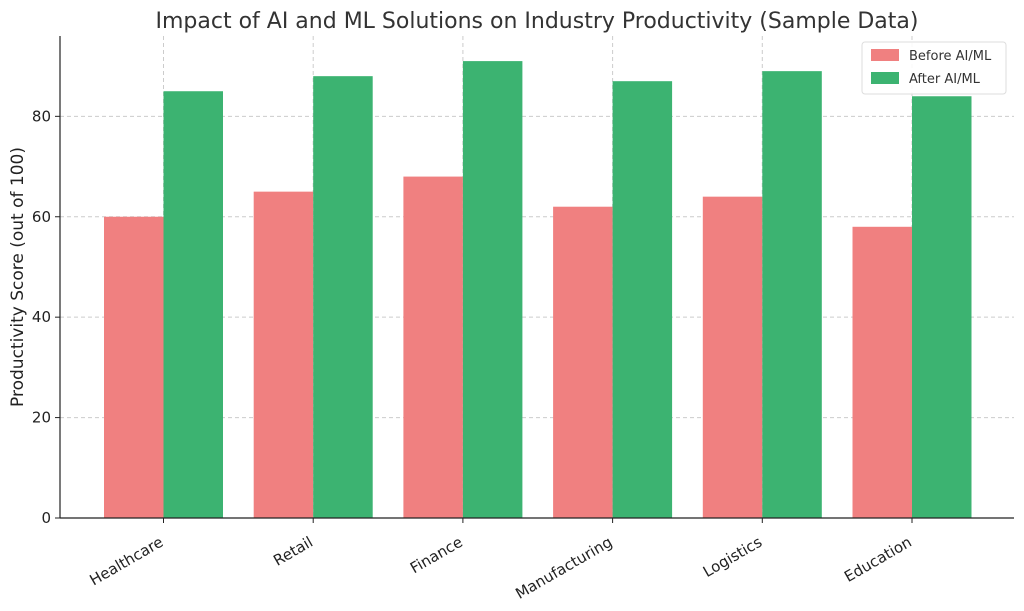 The height and width of the screenshot is (611, 1024). I want to click on legend-swatch-before, so click(885, 55).